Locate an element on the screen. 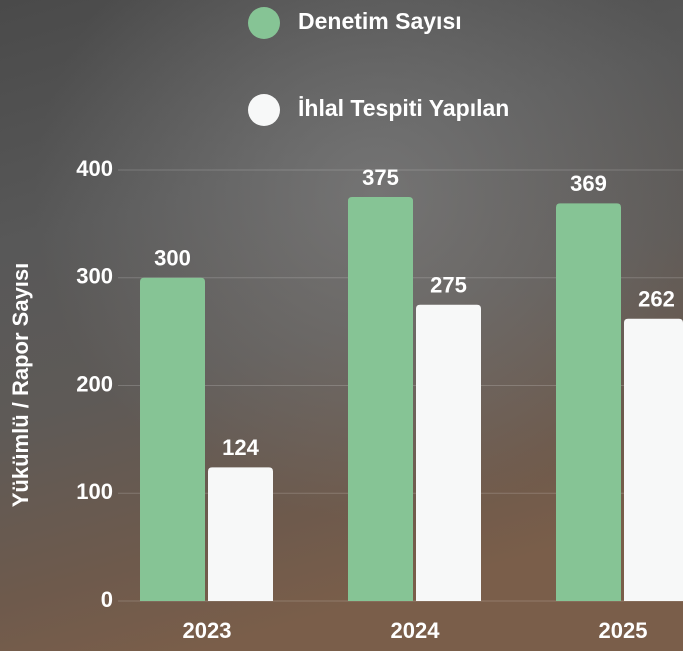  legend-label: Denetim Sayısı is located at coordinates (380, 21).